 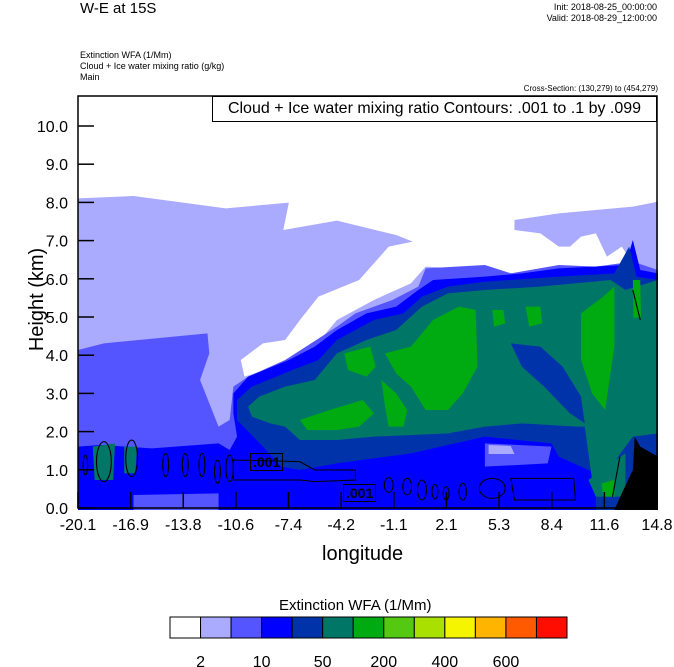 What do you see at coordinates (394, 525) in the screenshot?
I see `x-tick-label: -1.1` at bounding box center [394, 525].